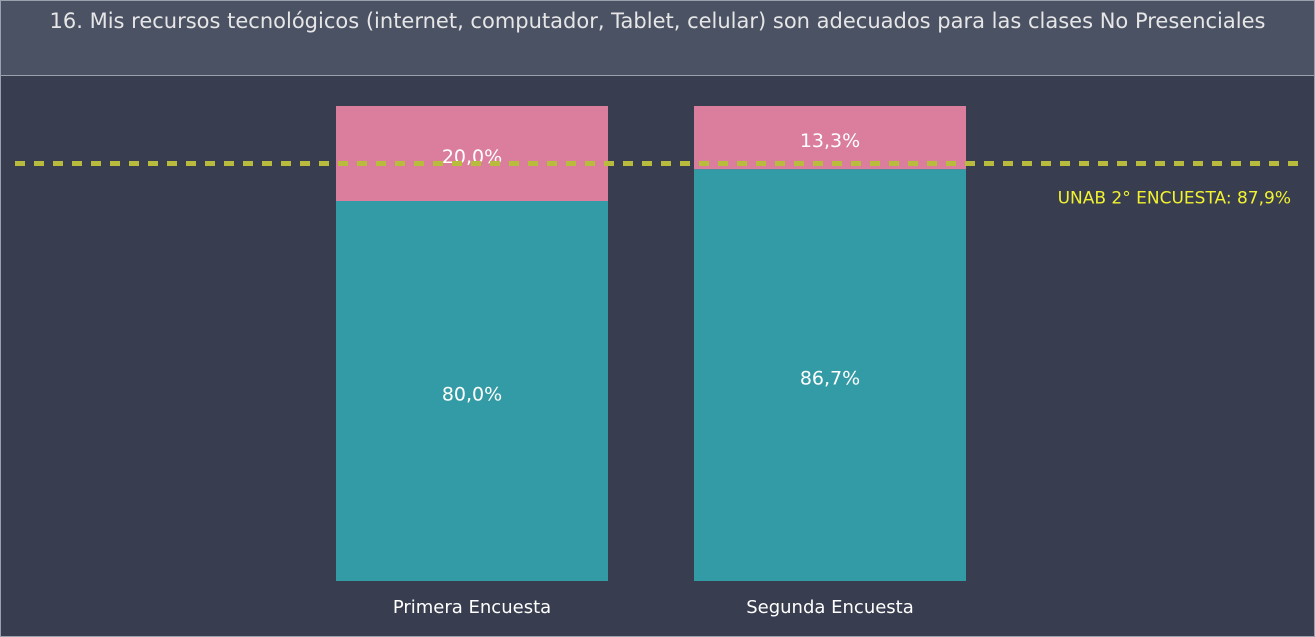  I want to click on x-tick-label: Primera Encuesta, so click(472, 607).